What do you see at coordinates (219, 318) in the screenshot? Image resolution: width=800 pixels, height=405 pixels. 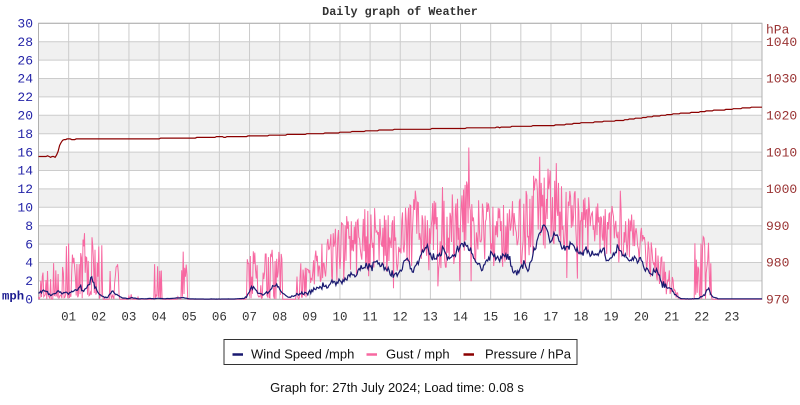 I see `svg-text: 06` at bounding box center [219, 318].